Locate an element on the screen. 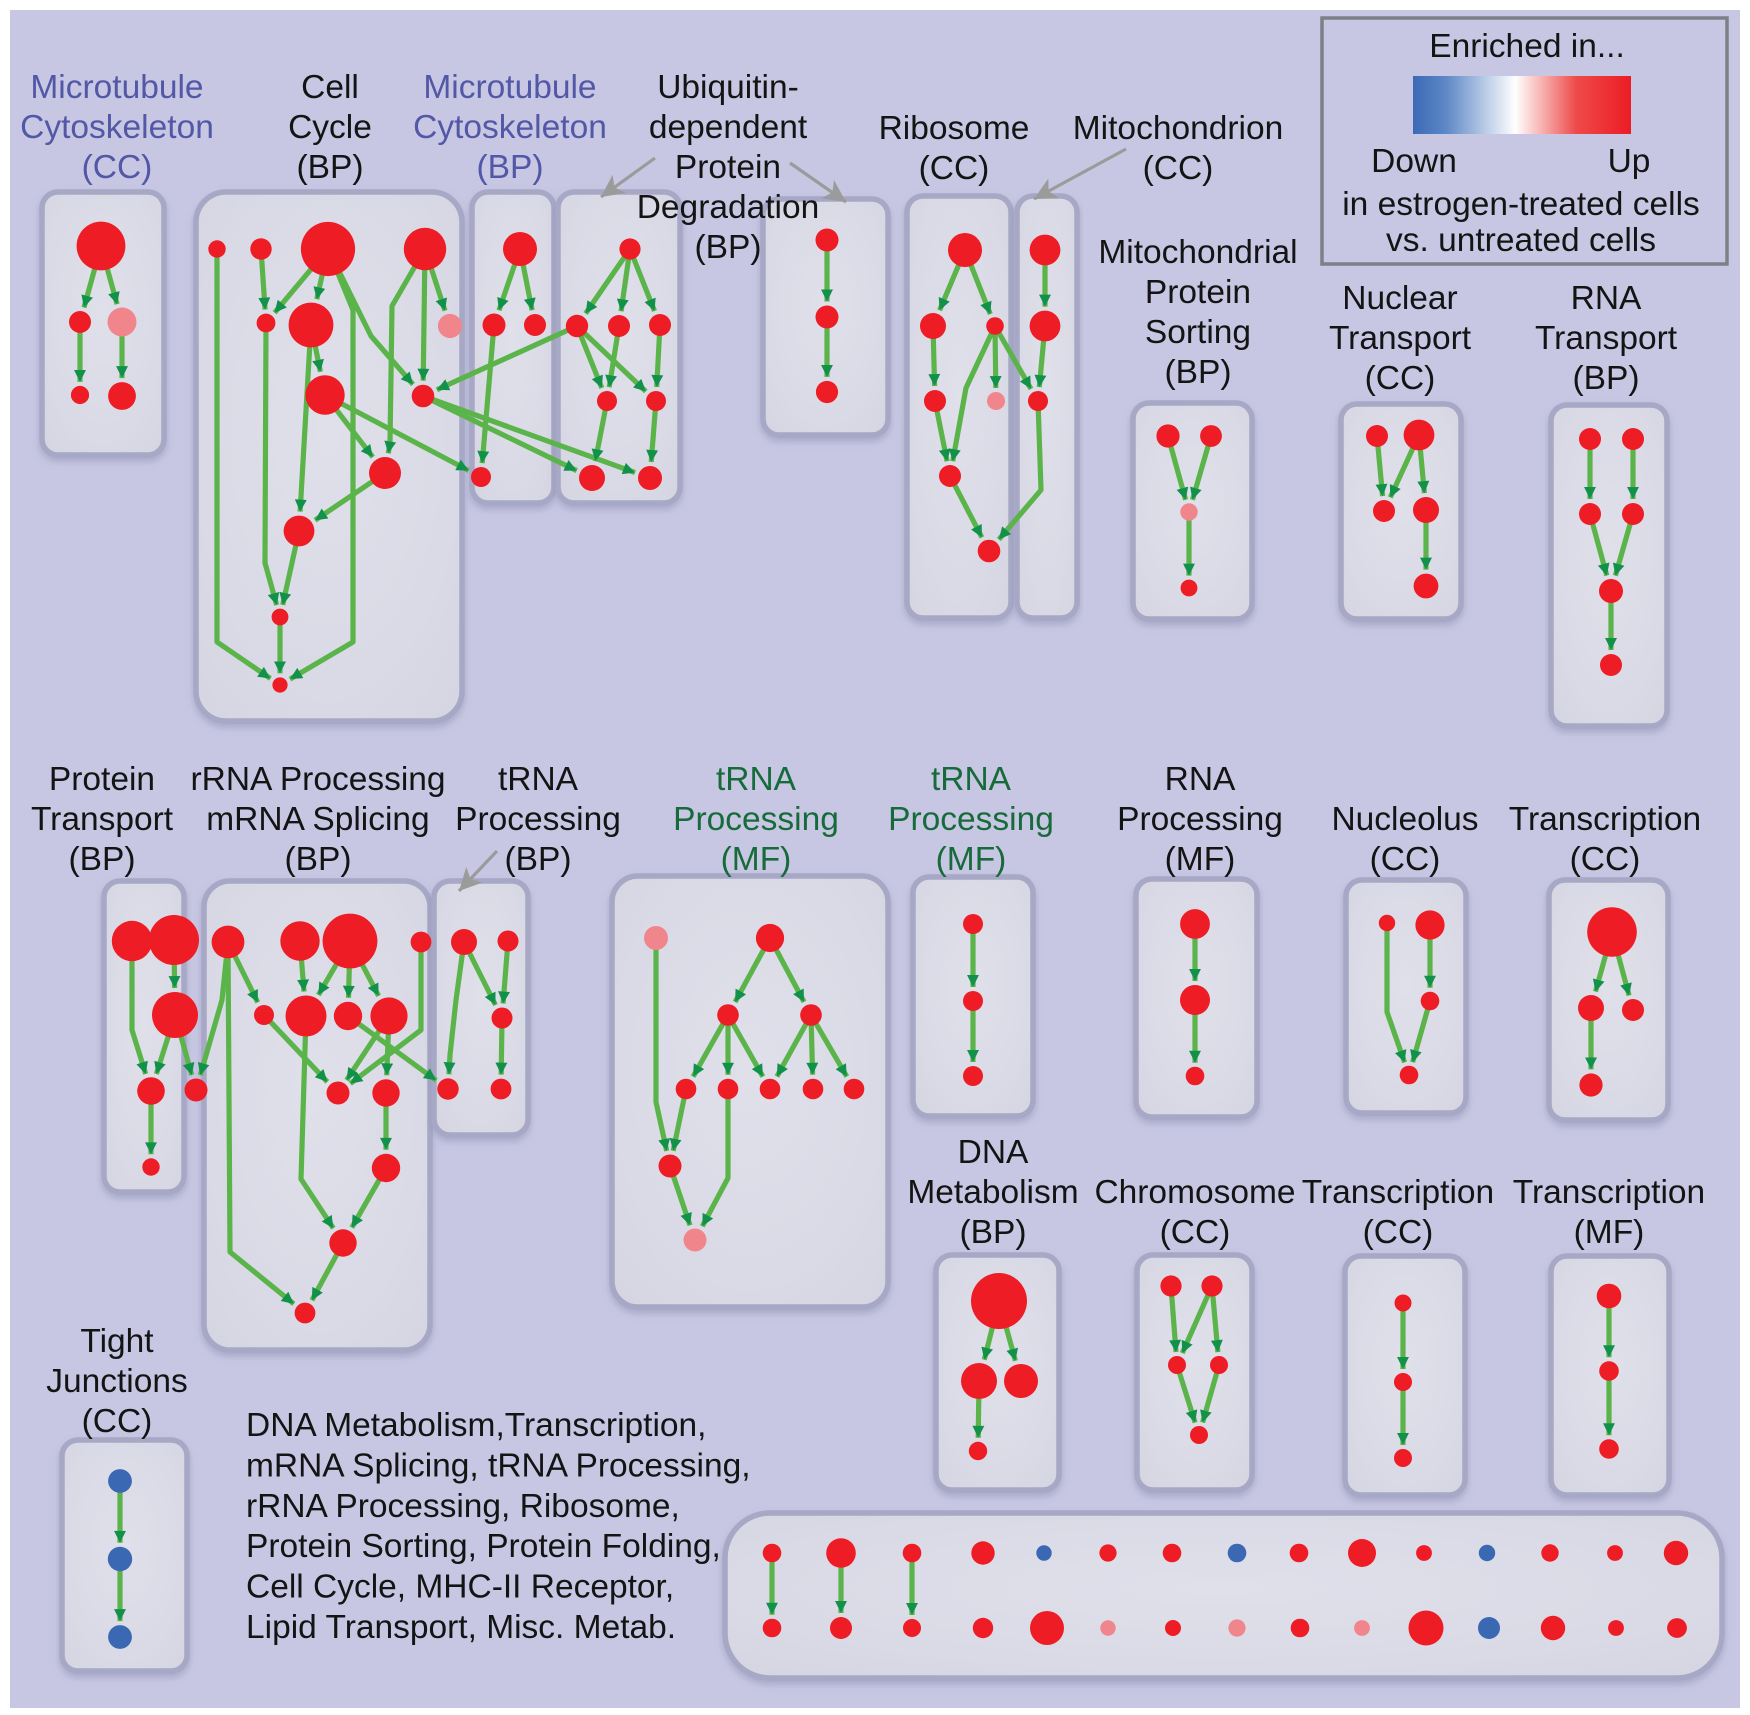  svg-text:Nucleolus(CC): Nucleolus (CC) is located at coordinates (1404, 839).